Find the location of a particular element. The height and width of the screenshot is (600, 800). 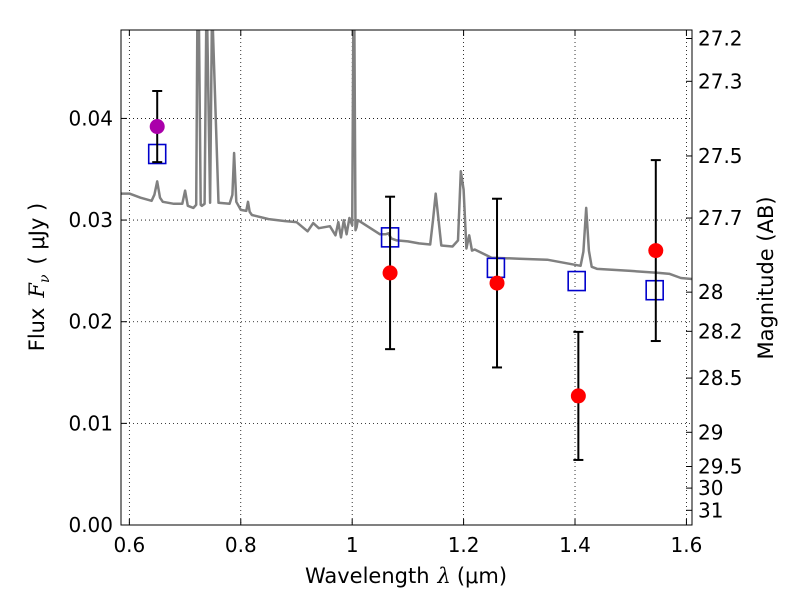

y-axis-label: Flux Fν ( μJy ) is located at coordinates (39, 277).